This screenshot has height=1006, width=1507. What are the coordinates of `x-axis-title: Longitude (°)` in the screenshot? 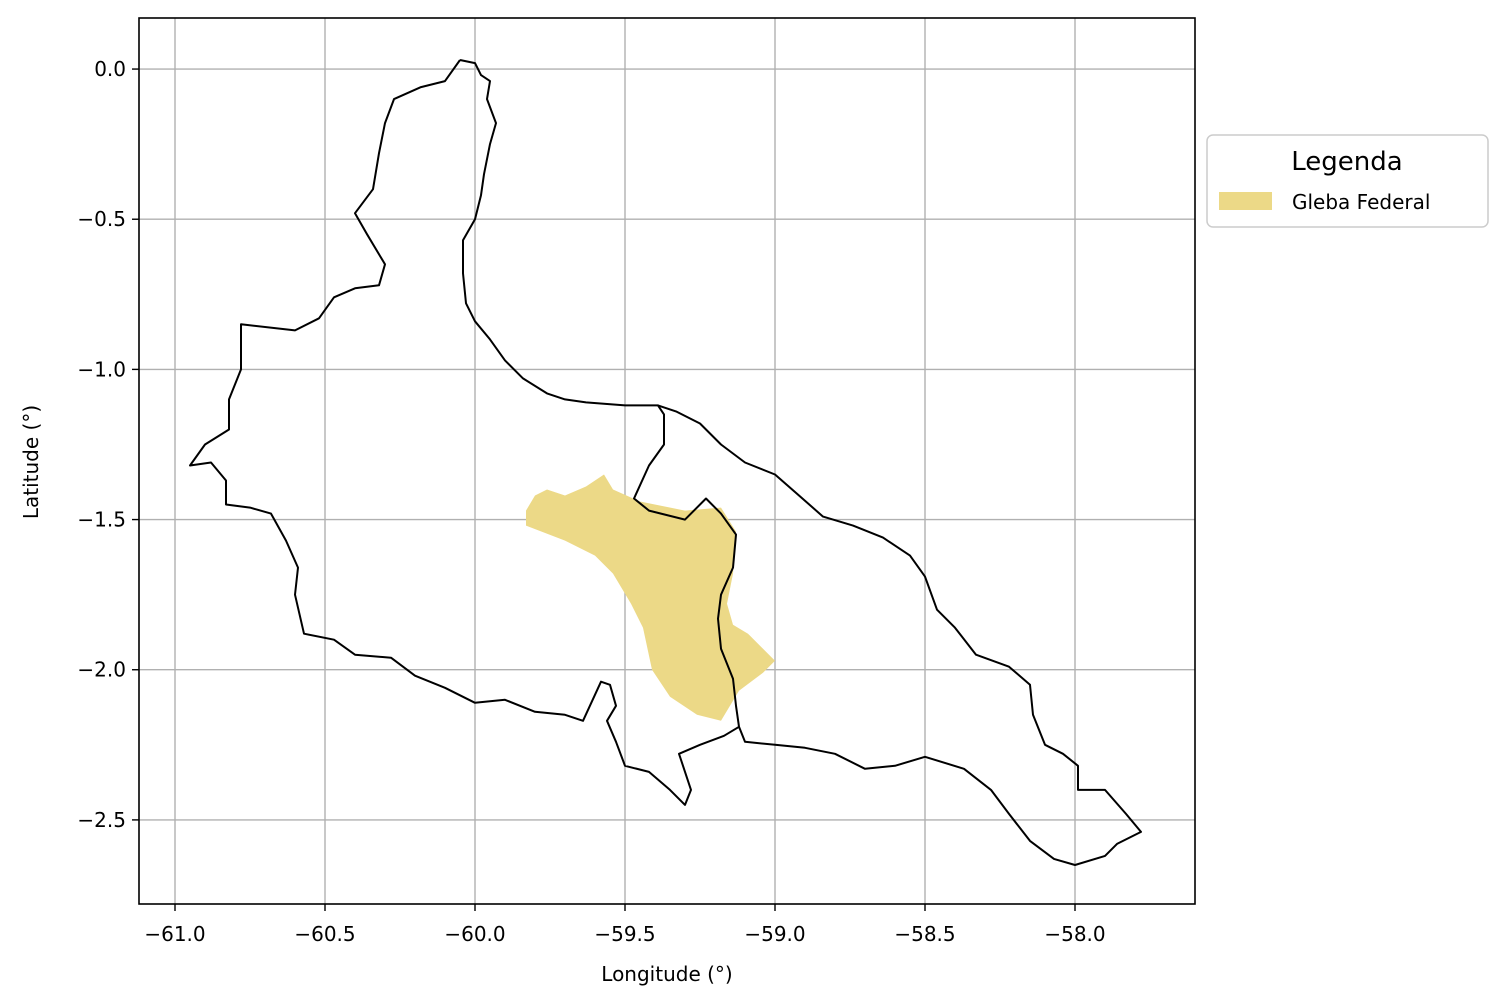 It's located at (666, 974).